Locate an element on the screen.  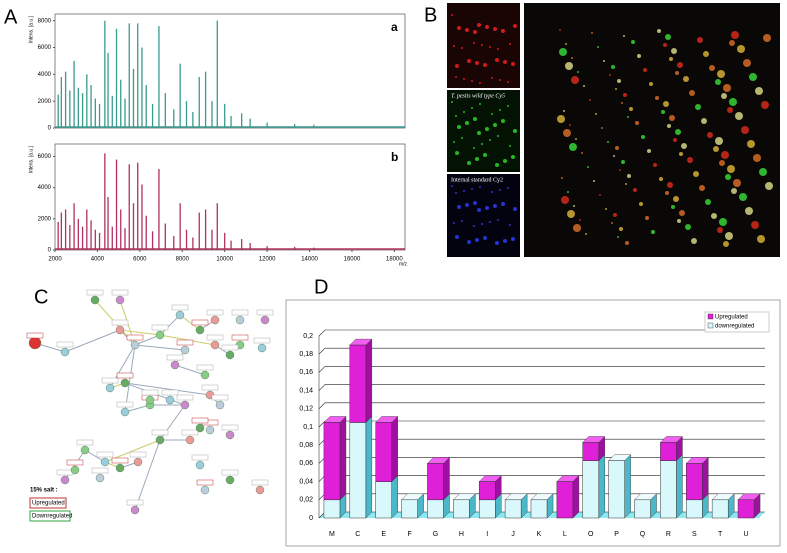
x-tick-label: J is located at coordinates (513, 534).